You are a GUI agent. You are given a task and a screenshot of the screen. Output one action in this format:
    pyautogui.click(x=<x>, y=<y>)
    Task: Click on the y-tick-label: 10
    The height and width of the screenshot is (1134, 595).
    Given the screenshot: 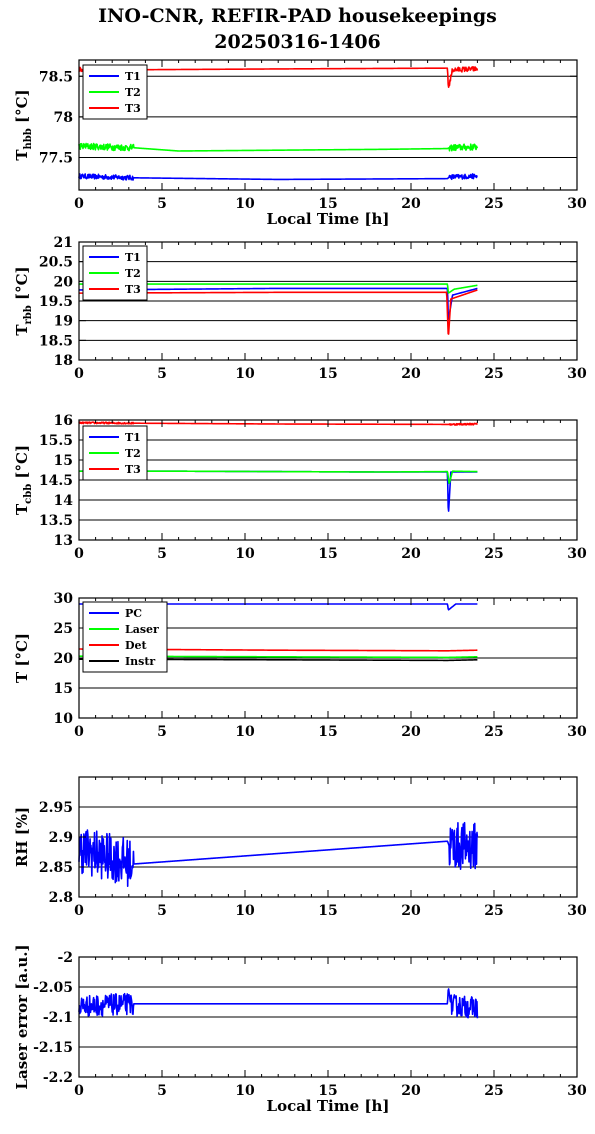 What is the action you would take?
    pyautogui.click(x=64, y=719)
    